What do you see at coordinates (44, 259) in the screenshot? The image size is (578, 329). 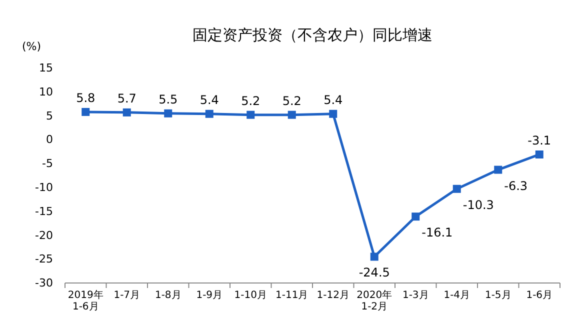 I see `y-tick-label: -25` at bounding box center [44, 259].